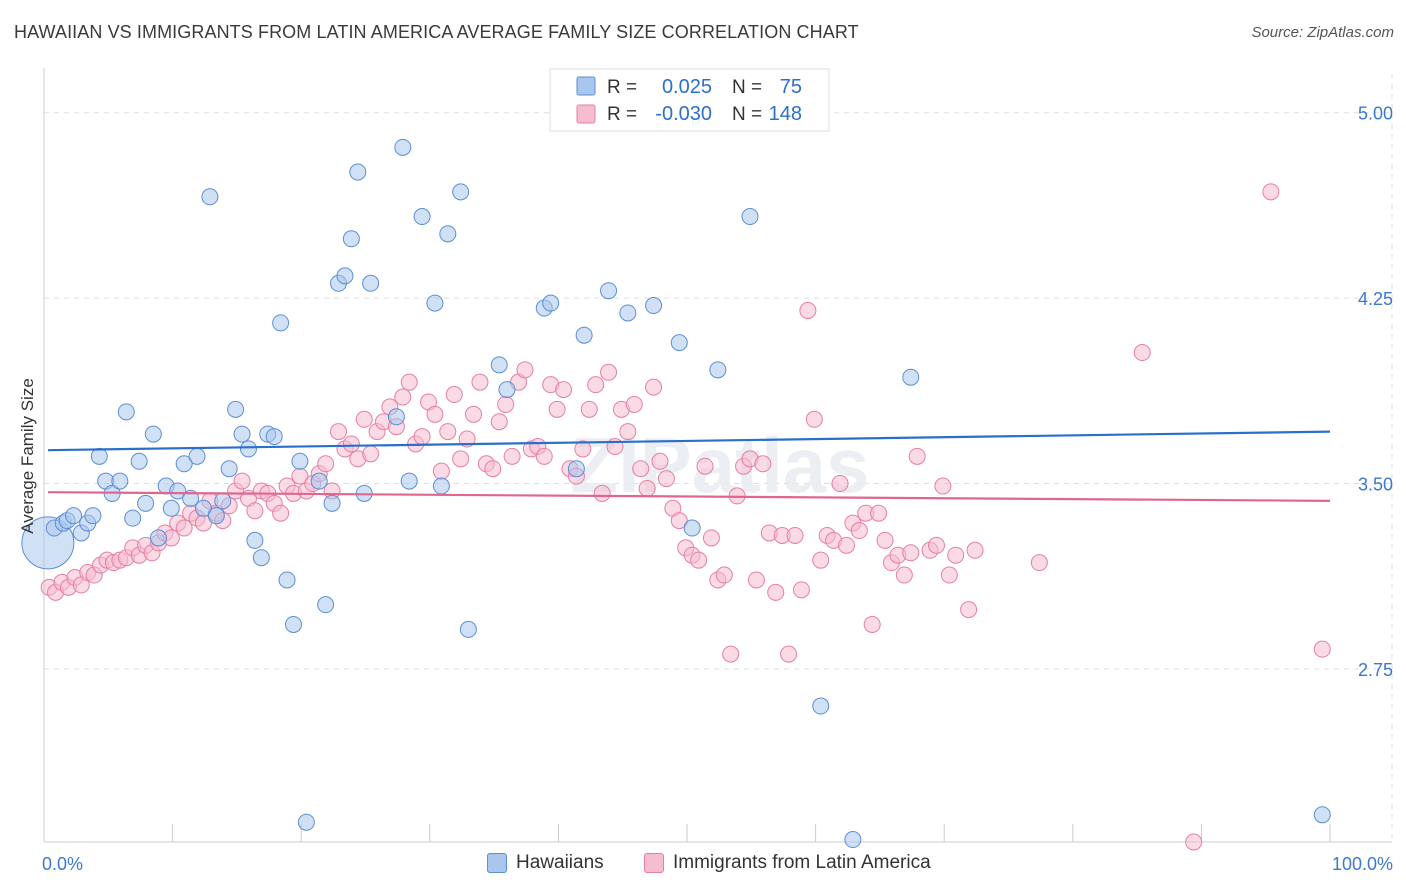  I want to click on watermark: ZIPatlas, so click(719, 465).